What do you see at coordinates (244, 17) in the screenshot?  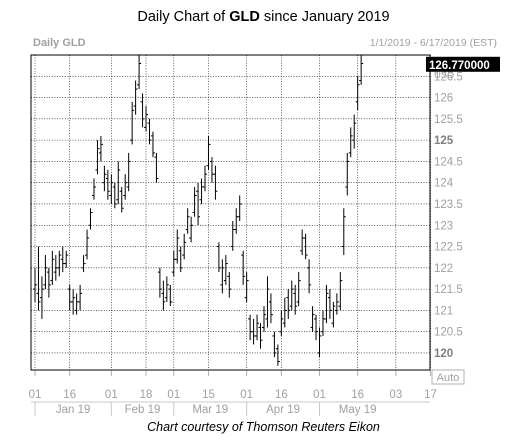 I see `title-ticker: GLD` at bounding box center [244, 17].